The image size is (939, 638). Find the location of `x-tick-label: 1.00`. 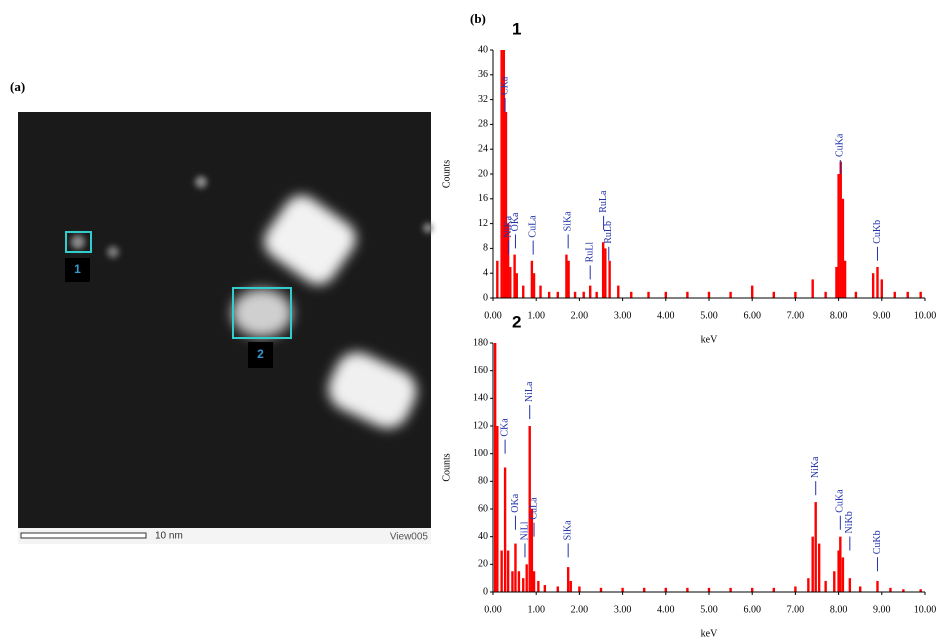

x-tick-label: 1.00 is located at coordinates (536, 315).